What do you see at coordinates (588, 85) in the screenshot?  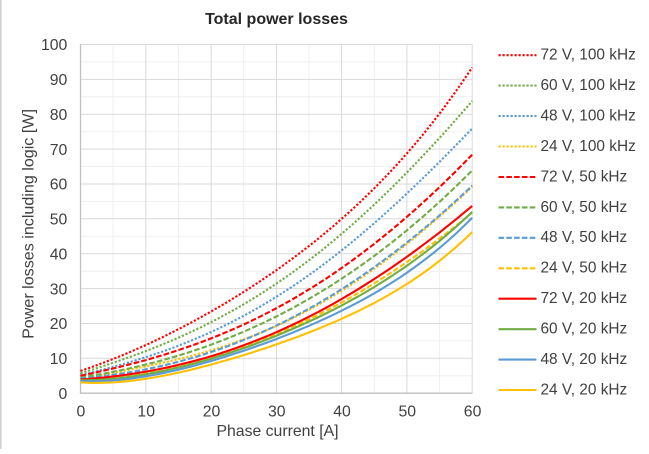 I see `svg-text: 60 V, 100 kHz` at bounding box center [588, 85].